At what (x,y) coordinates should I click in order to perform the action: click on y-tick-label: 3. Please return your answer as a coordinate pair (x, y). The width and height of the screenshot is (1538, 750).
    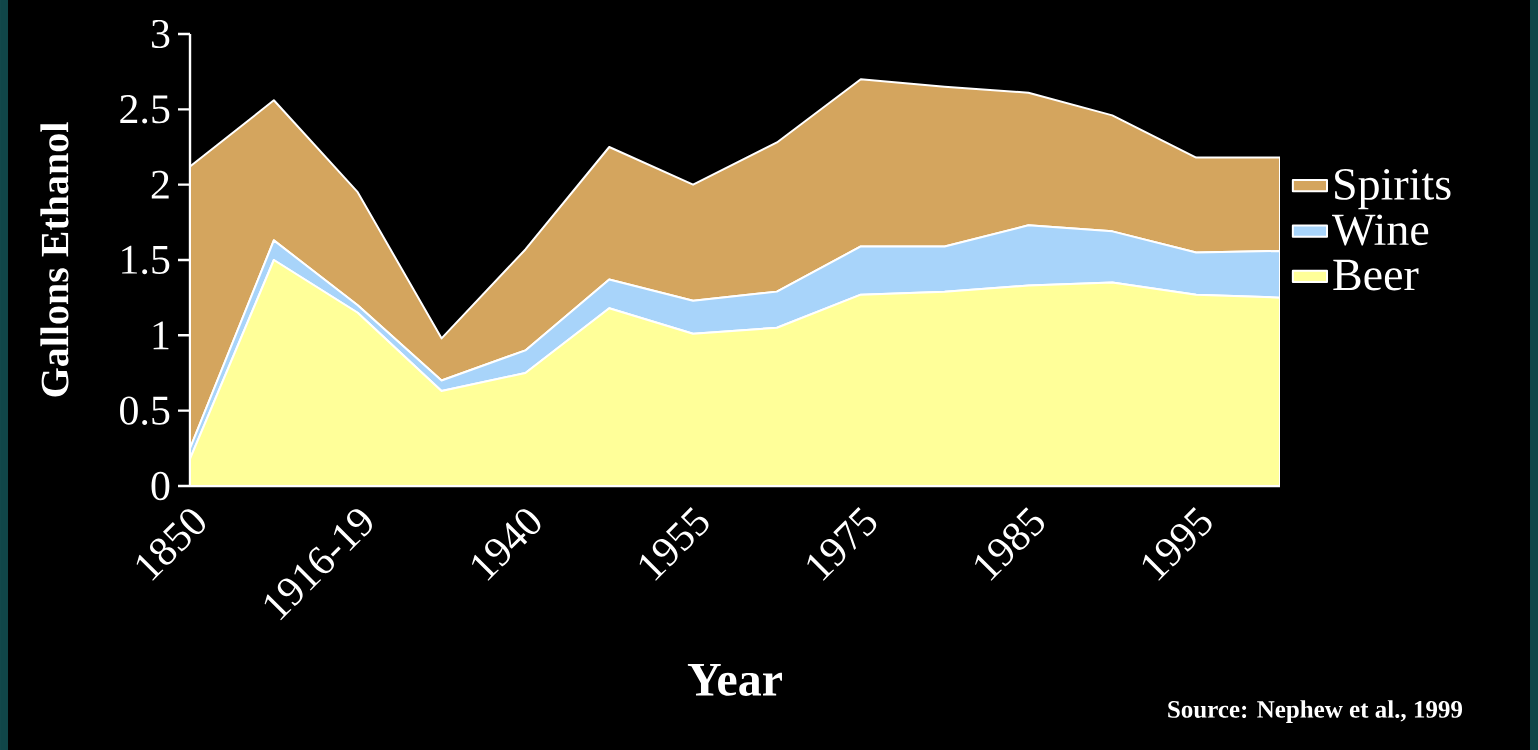
    Looking at the image, I should click on (160, 34).